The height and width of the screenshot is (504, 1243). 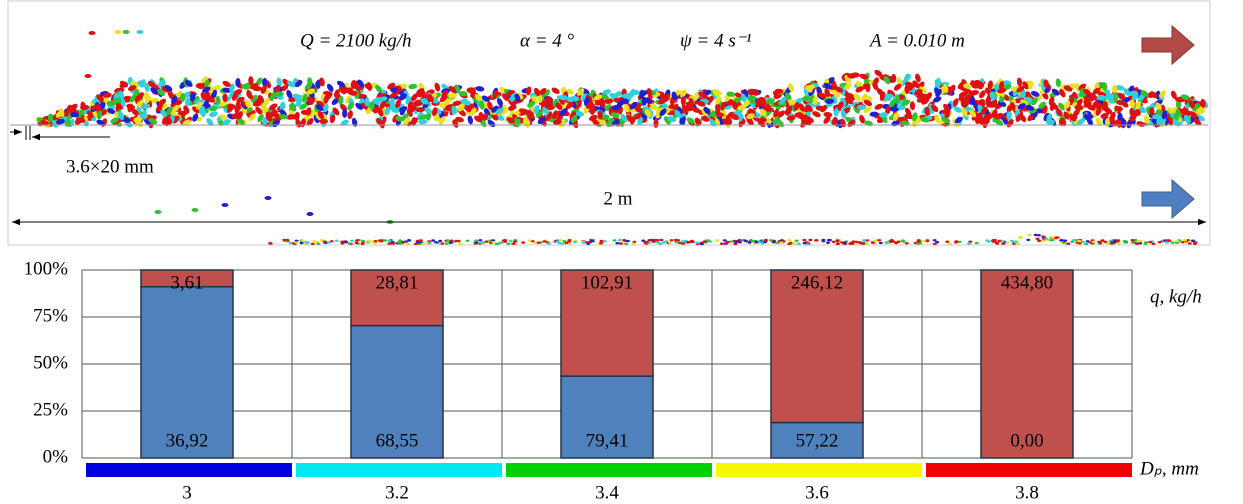 What do you see at coordinates (1027, 492) in the screenshot?
I see `x-tick-label: 3.8` at bounding box center [1027, 492].